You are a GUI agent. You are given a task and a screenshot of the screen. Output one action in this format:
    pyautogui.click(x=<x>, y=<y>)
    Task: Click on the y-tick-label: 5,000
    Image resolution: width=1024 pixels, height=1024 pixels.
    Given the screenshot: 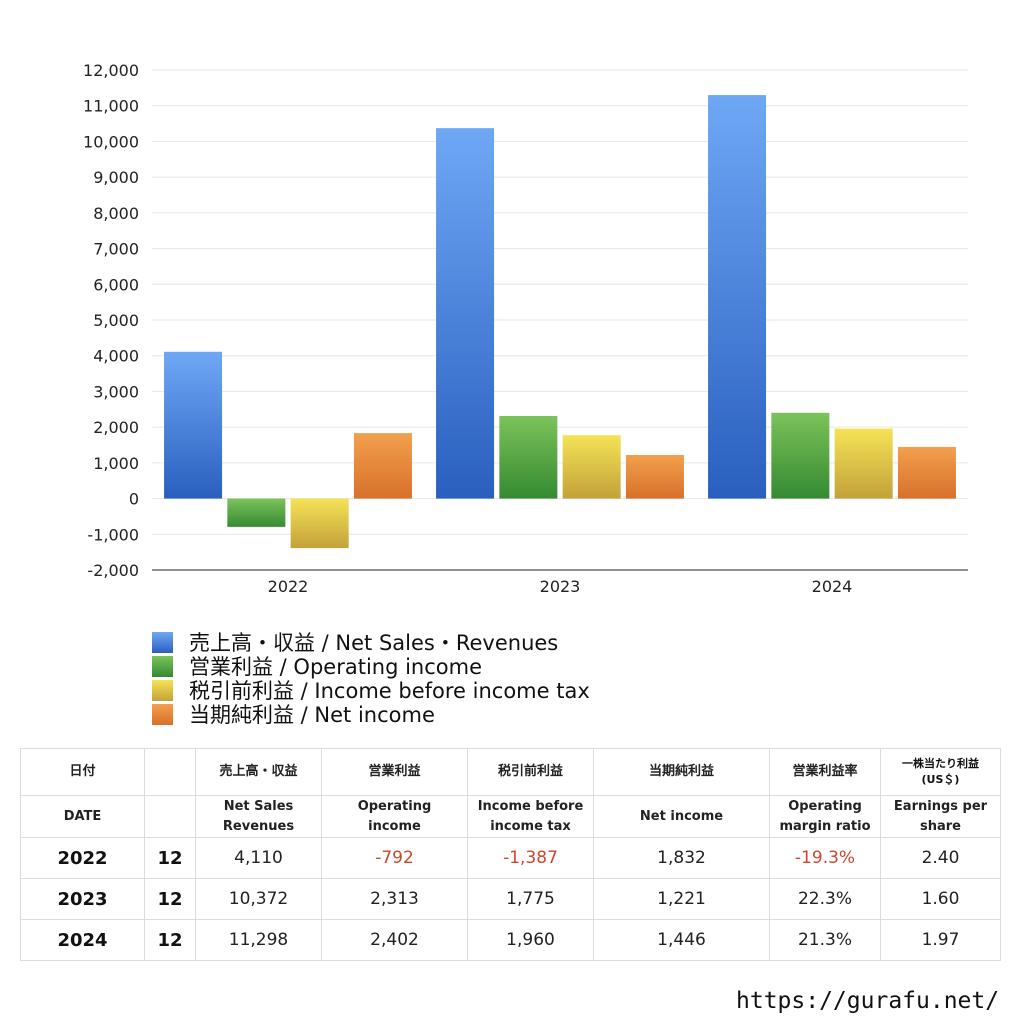 What is the action you would take?
    pyautogui.click(x=116, y=320)
    